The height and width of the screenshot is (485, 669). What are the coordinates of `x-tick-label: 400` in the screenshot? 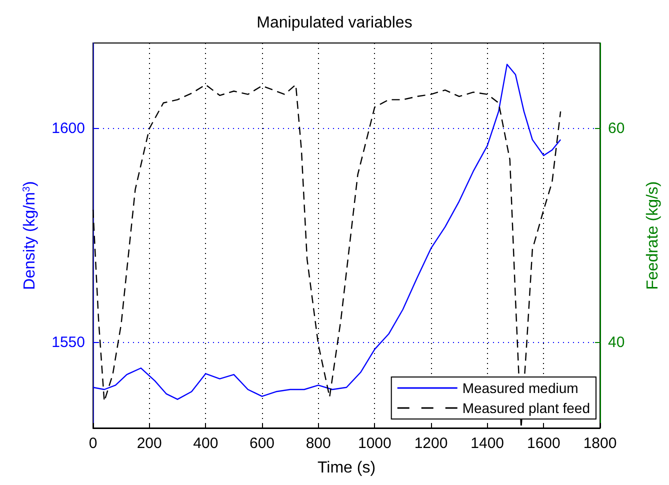 It's located at (205, 443).